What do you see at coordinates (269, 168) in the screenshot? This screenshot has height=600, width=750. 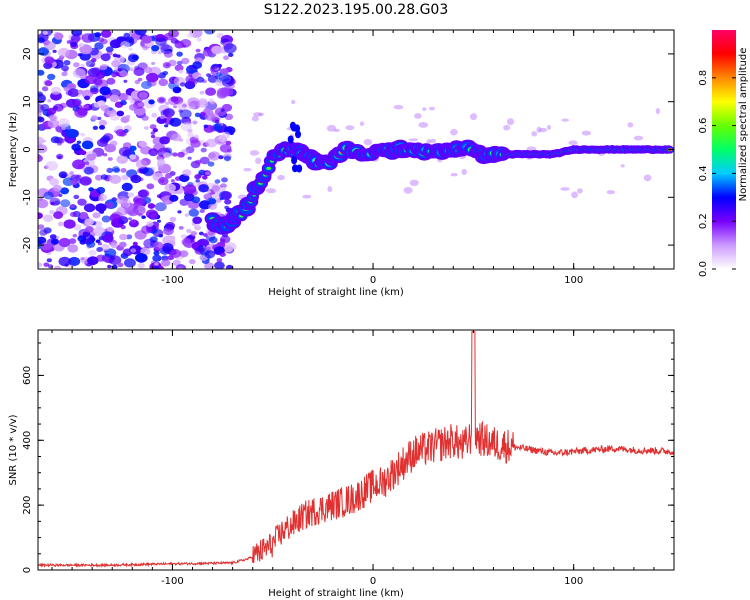 I see `ridge-core` at bounding box center [269, 168].